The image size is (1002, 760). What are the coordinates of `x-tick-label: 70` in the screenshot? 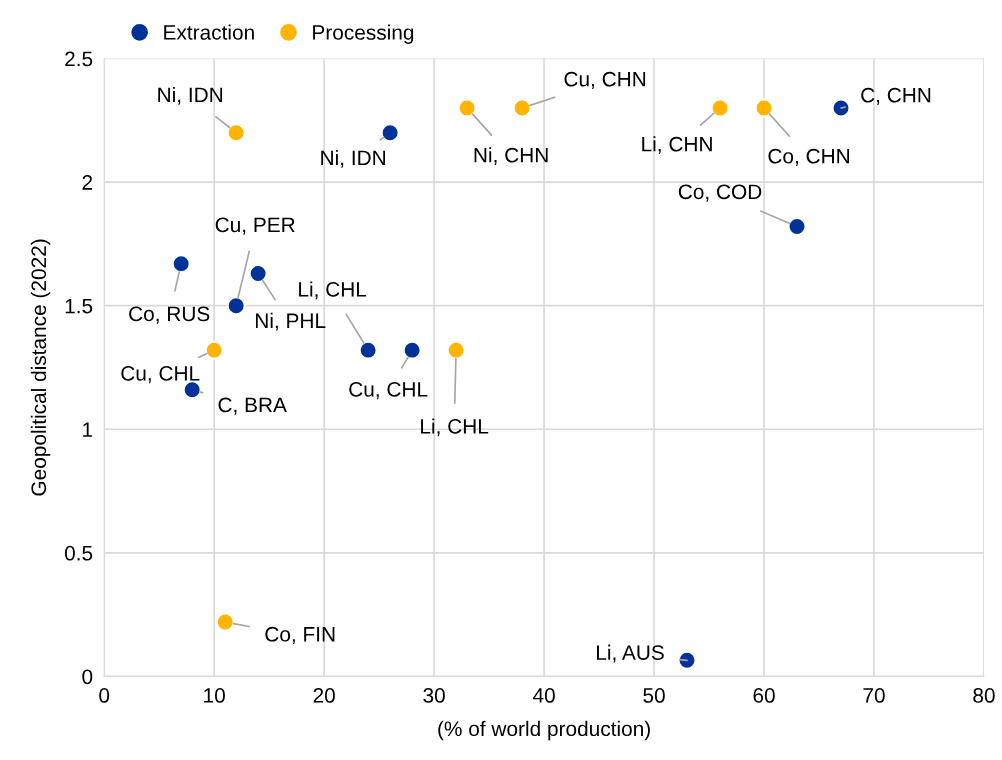 It's located at (874, 695).